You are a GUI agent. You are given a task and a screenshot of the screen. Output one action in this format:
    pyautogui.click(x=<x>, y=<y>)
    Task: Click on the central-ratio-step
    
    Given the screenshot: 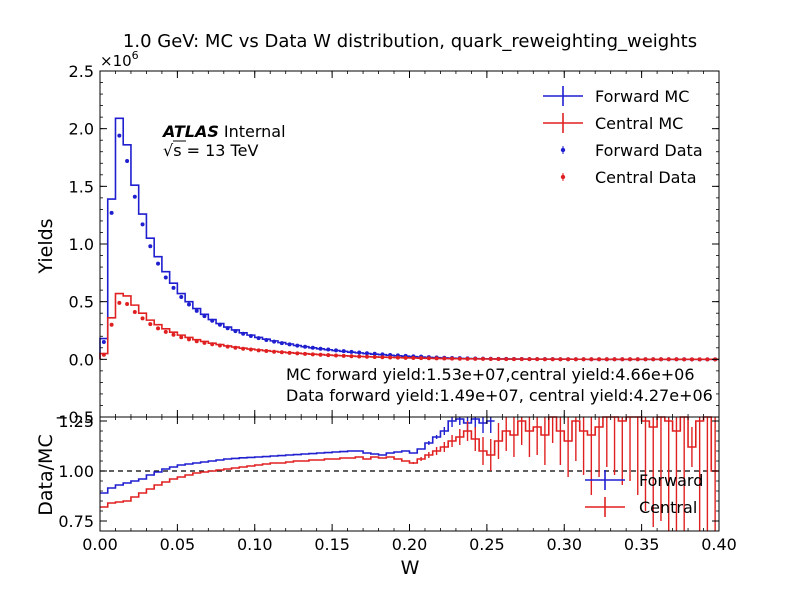 What is the action you would take?
    pyautogui.click(x=409, y=462)
    